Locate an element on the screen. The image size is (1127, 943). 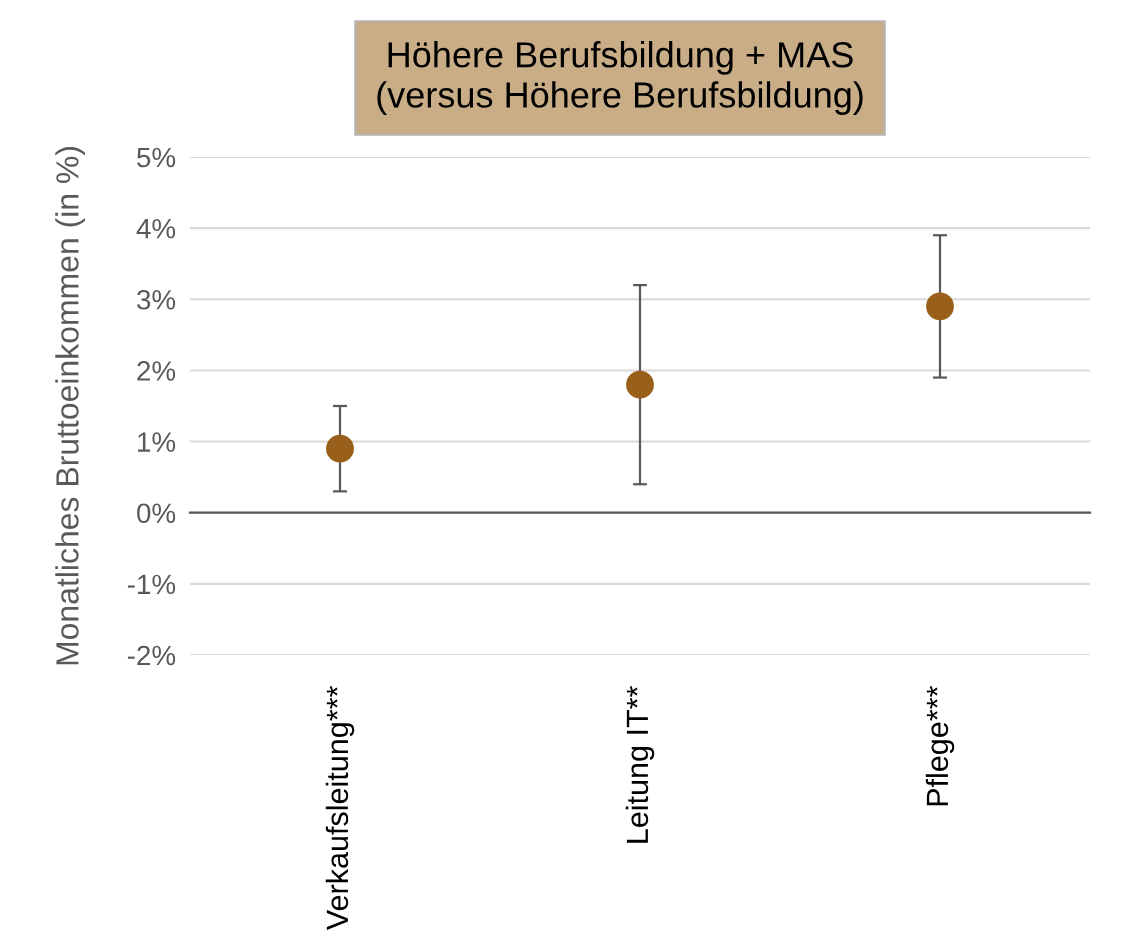
y-tick-label: 3% is located at coordinates (156, 299).